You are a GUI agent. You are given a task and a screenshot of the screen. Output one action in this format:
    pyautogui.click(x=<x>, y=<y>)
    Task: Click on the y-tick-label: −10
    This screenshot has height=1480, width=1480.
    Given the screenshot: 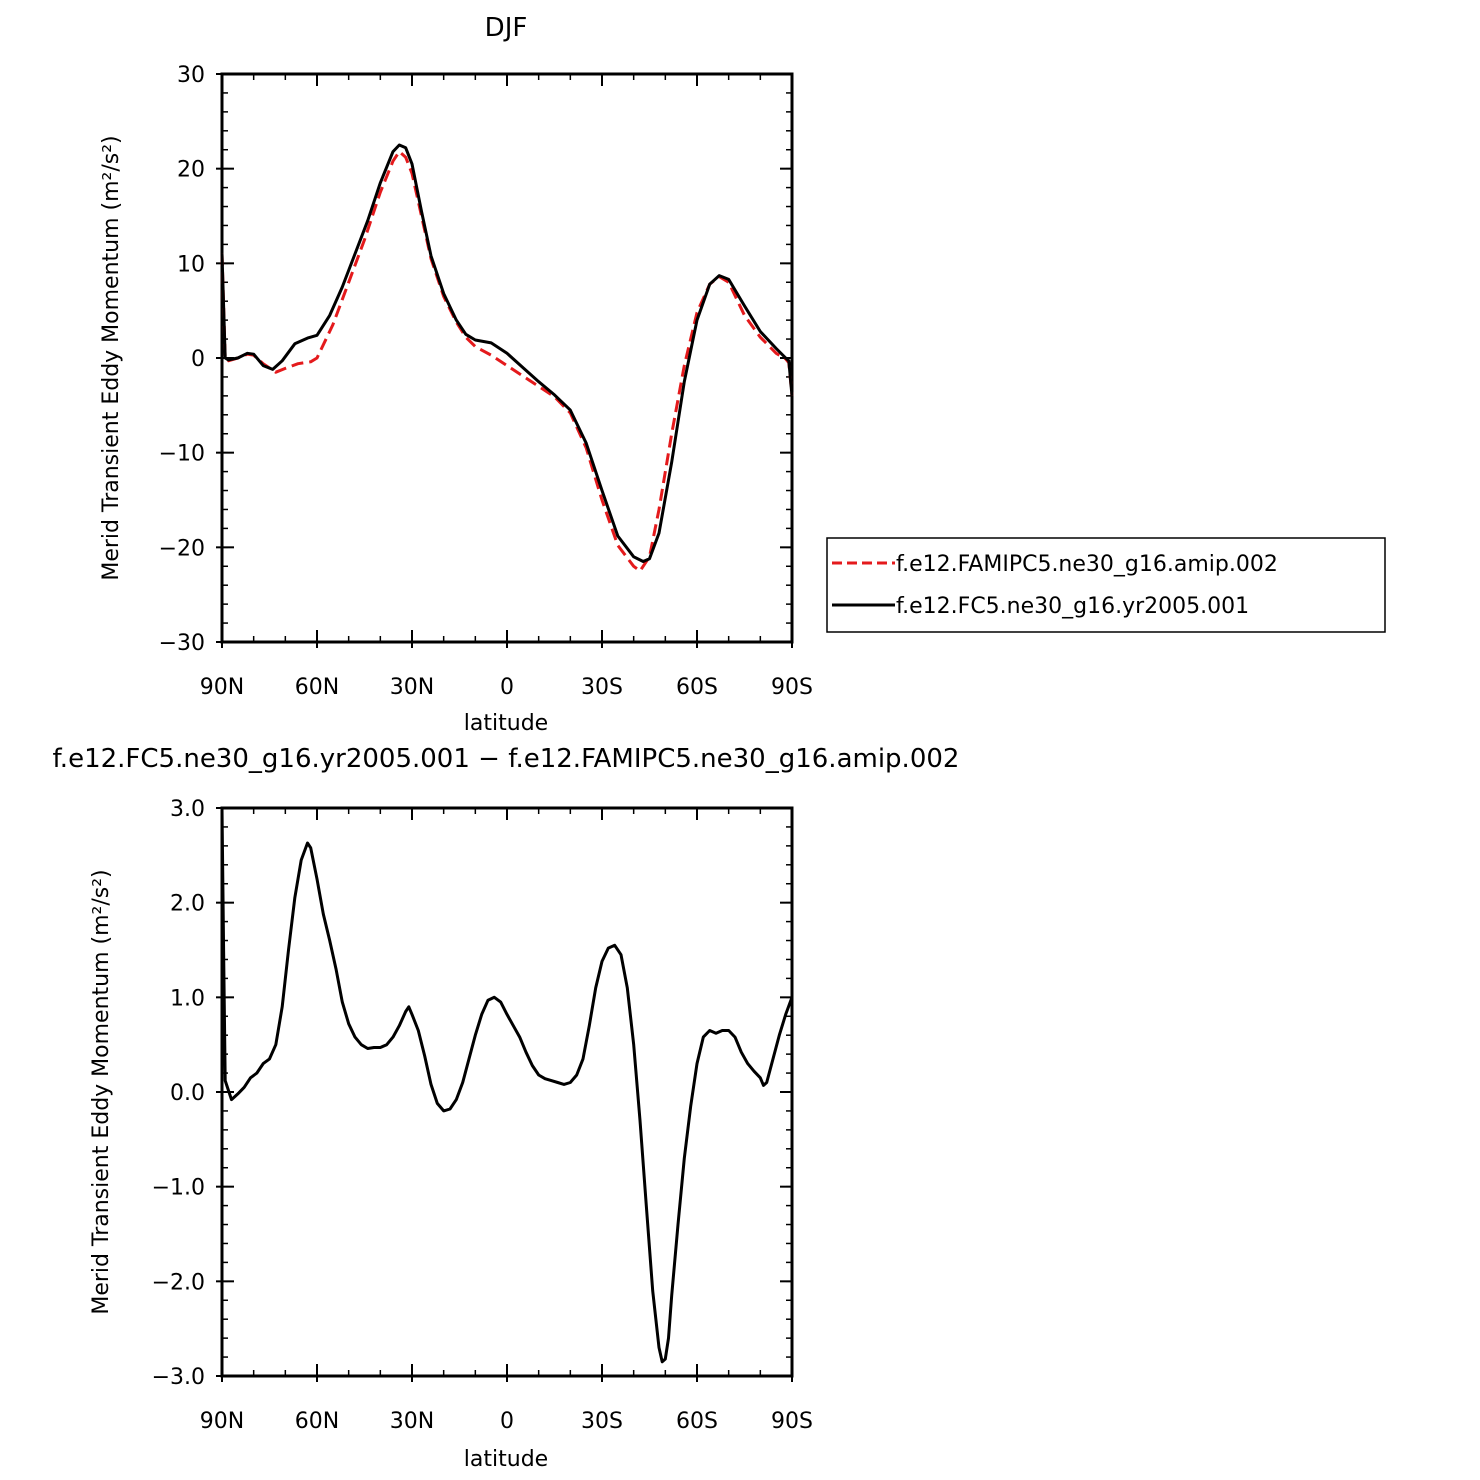 What is the action you would take?
    pyautogui.click(x=182, y=454)
    